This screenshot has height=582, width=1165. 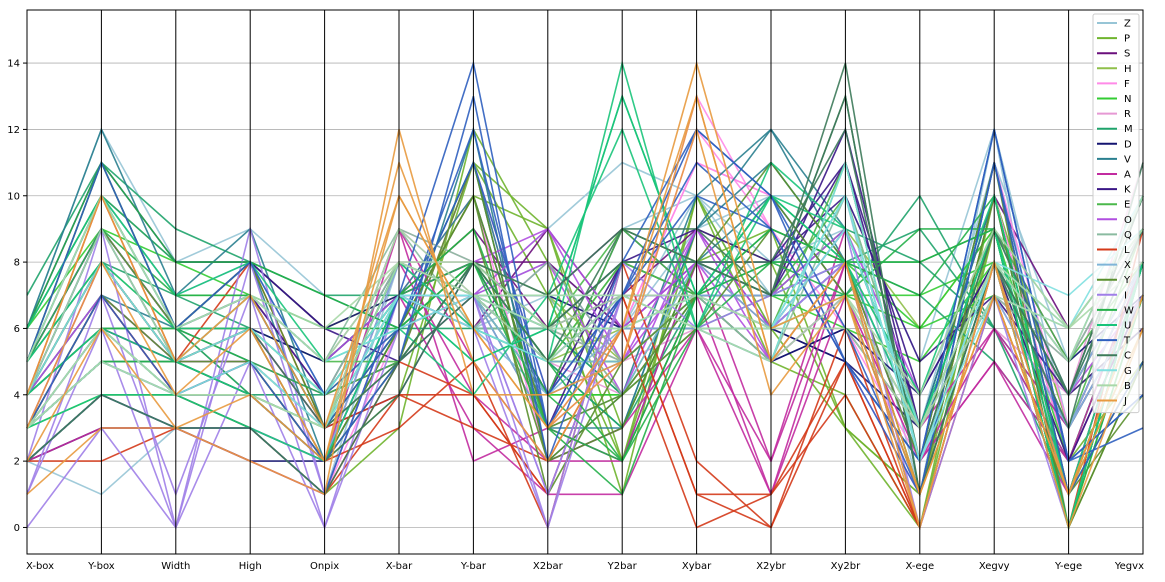 What do you see at coordinates (1129, 566) in the screenshot?
I see `dimension-label: Yegvx` at bounding box center [1129, 566].